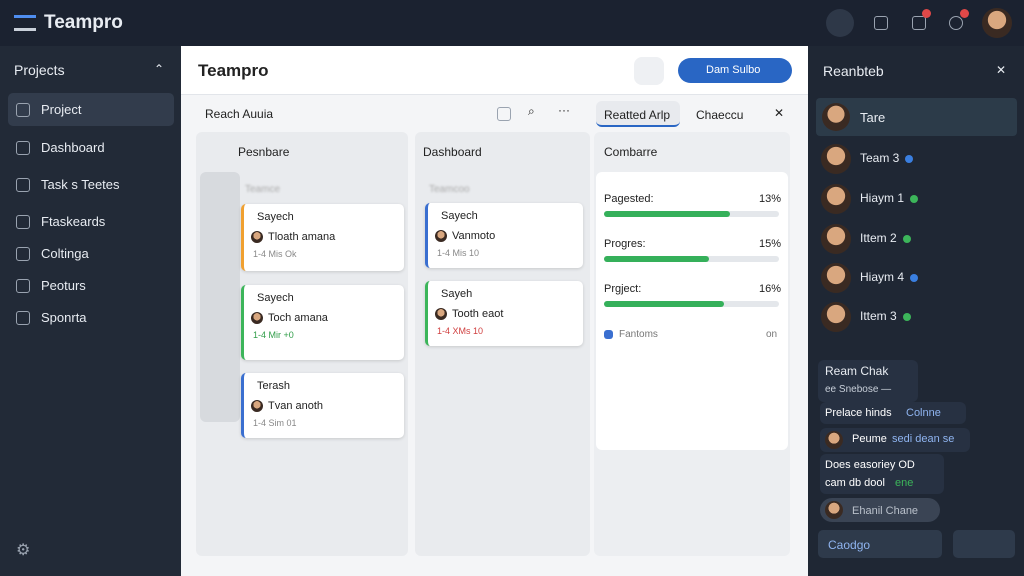 Image resolution: width=1024 pixels, height=576 pixels. Describe the element at coordinates (478, 314) in the screenshot. I see `card-assignee: Tooth eaot` at that location.